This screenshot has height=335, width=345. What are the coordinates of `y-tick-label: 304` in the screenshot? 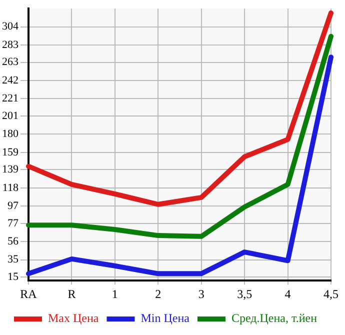 It's located at (10, 26).